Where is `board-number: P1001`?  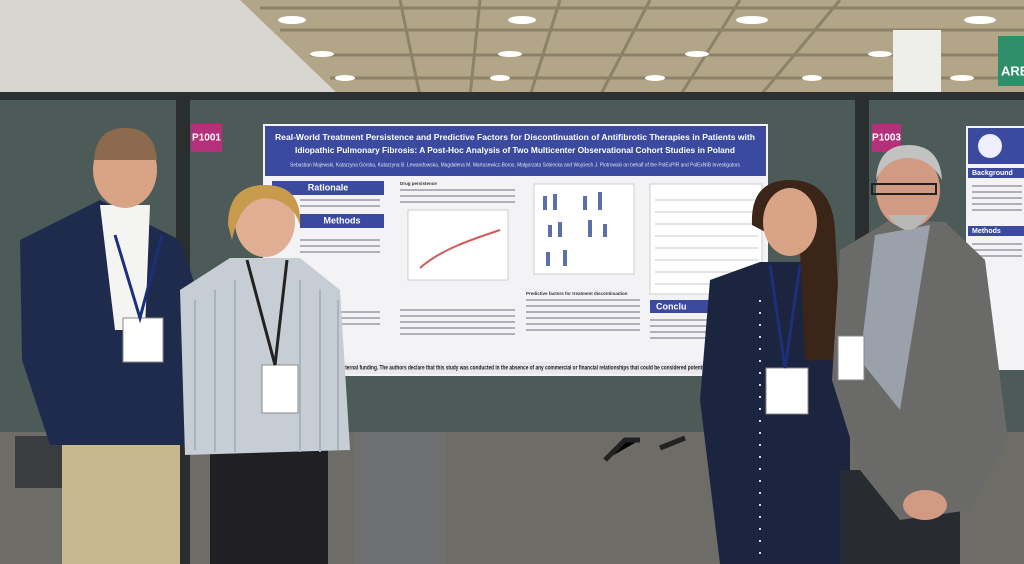 board-number: P1001 is located at coordinates (206, 138).